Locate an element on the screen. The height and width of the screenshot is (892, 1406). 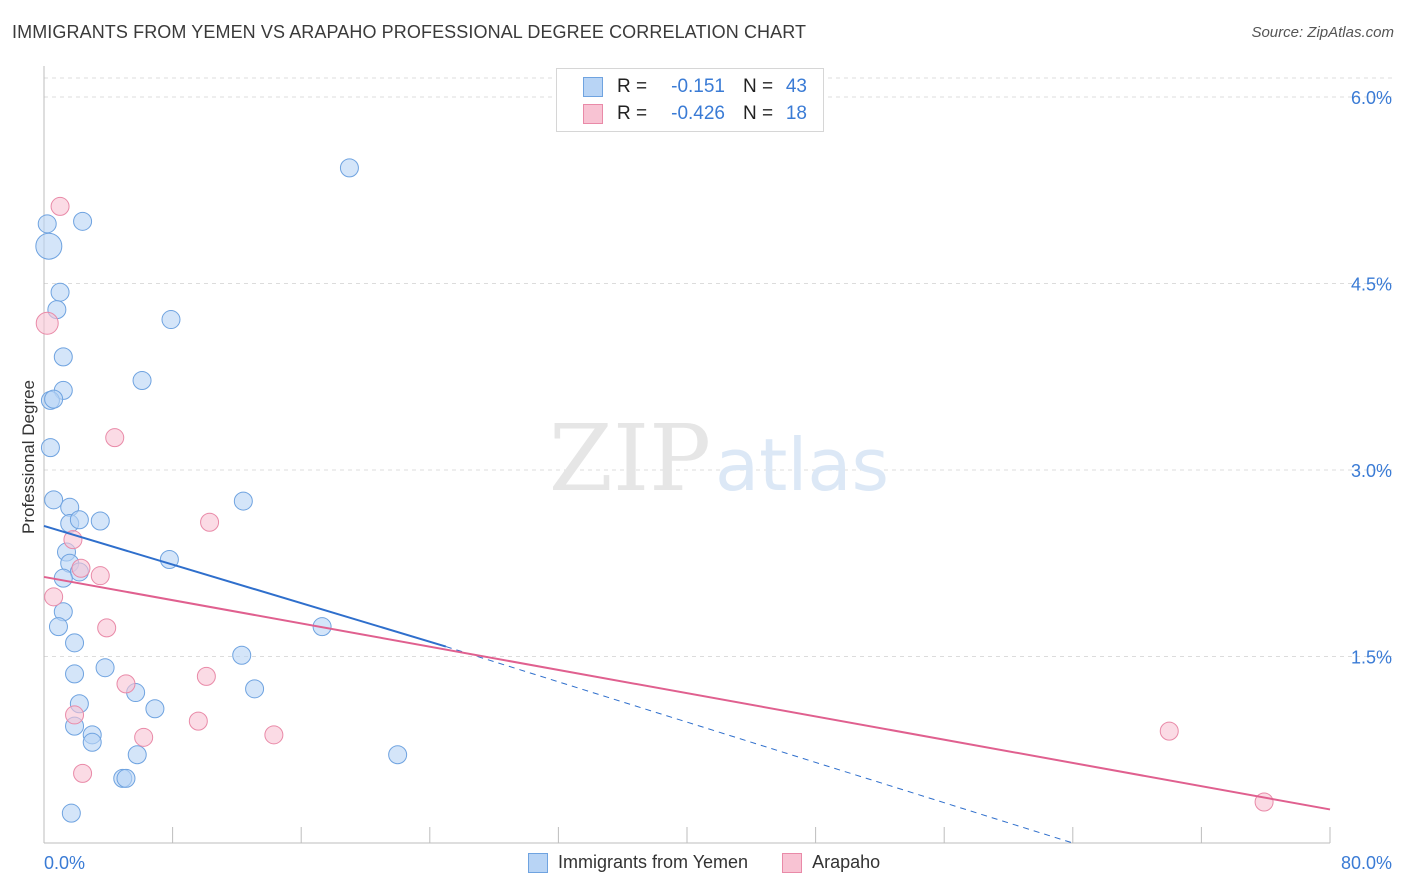
legend-row-yemen: R = -0.151 N = 43 is located at coordinates (695, 87).